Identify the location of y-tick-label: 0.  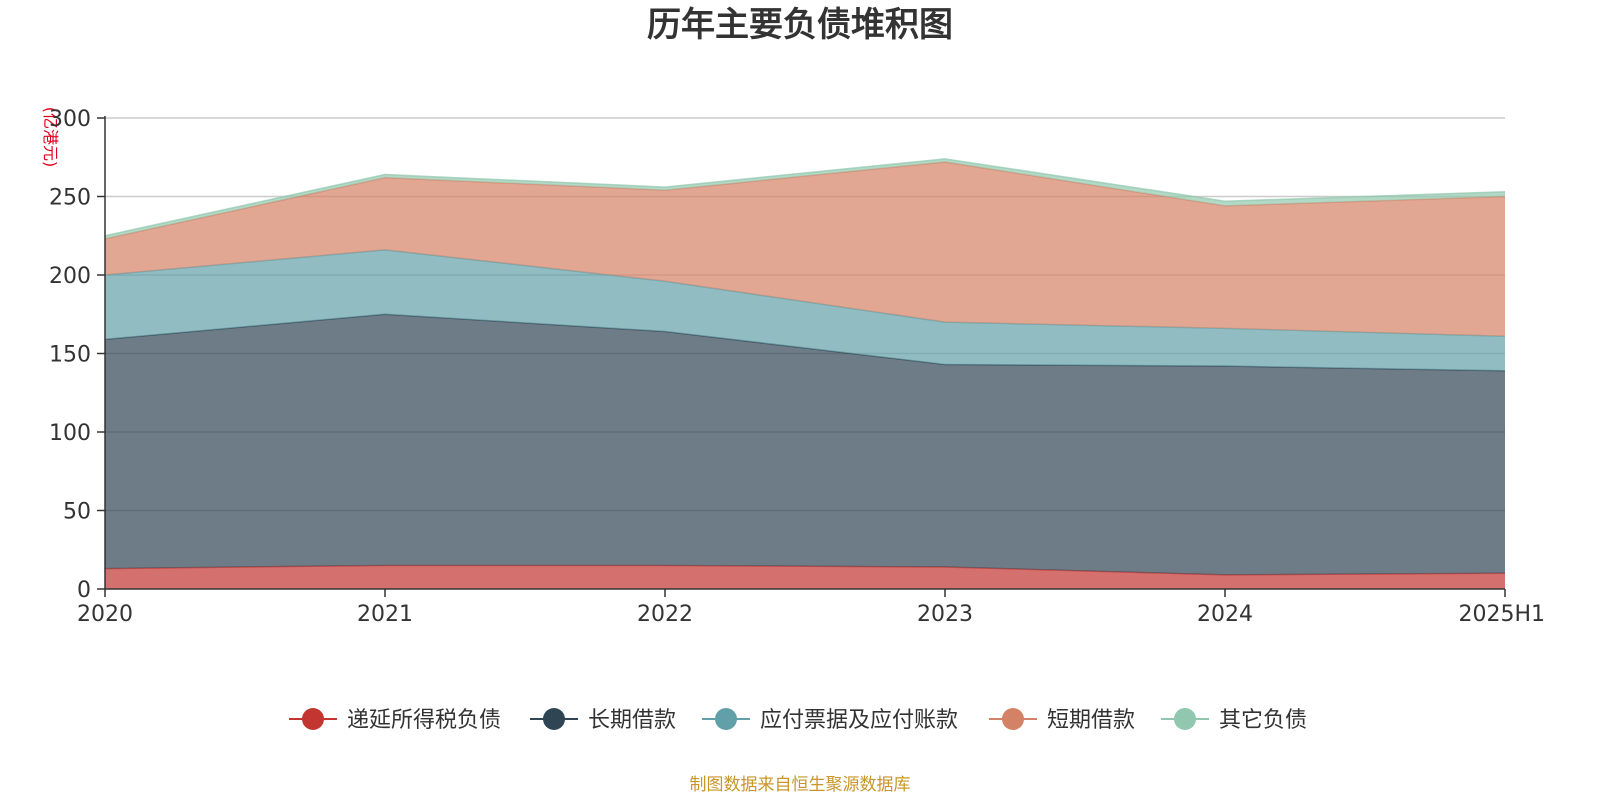
(84, 590).